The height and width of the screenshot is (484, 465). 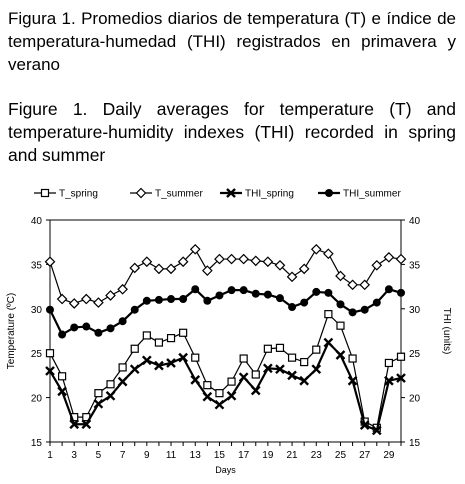 What do you see at coordinates (171, 455) in the screenshot?
I see `x-tick-label: 11` at bounding box center [171, 455].